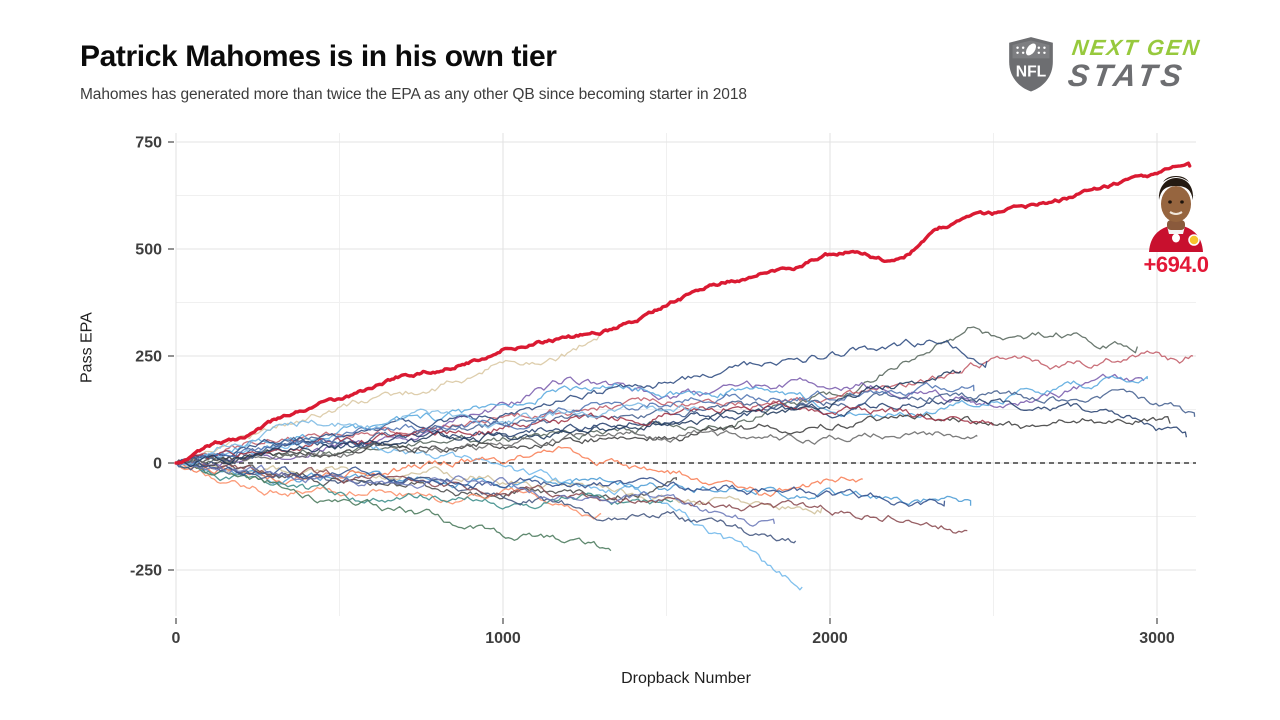  I want to click on y-tick-label: 500, so click(148, 250).